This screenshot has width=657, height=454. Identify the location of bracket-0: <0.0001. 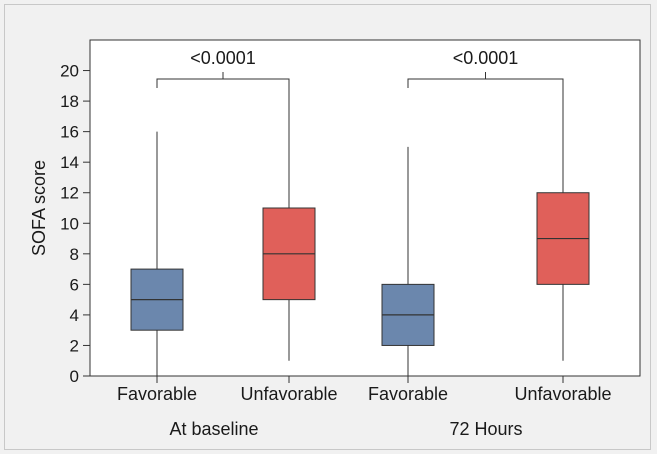
(223, 68).